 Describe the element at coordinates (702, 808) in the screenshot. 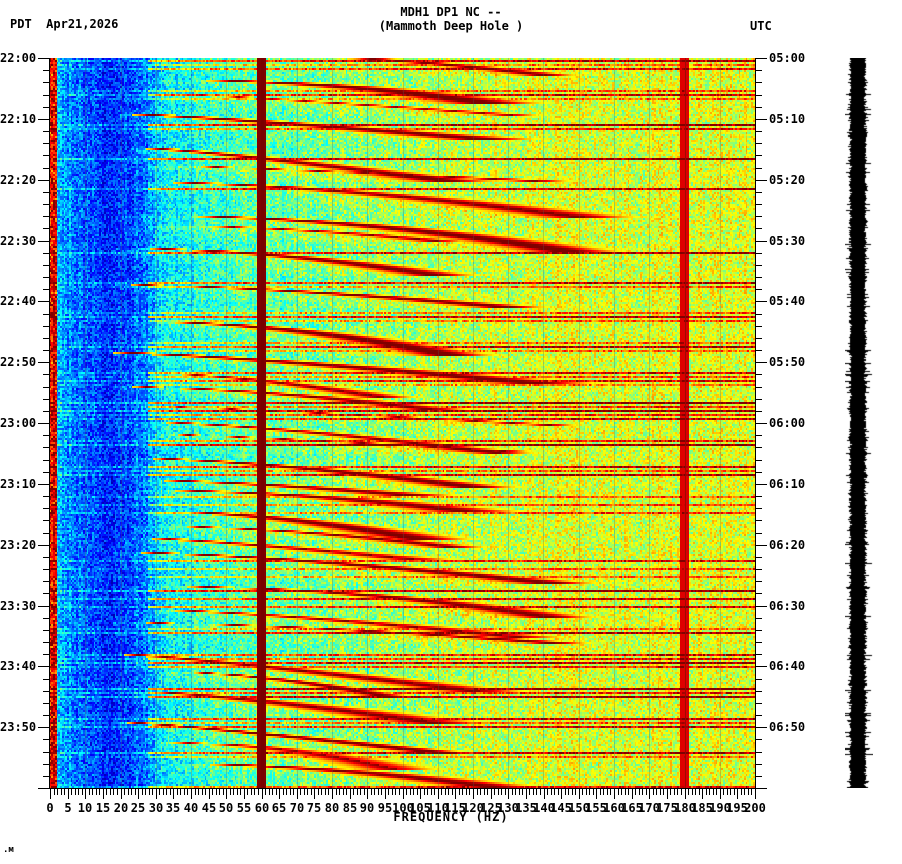

I see `frequency-label: 185` at that location.